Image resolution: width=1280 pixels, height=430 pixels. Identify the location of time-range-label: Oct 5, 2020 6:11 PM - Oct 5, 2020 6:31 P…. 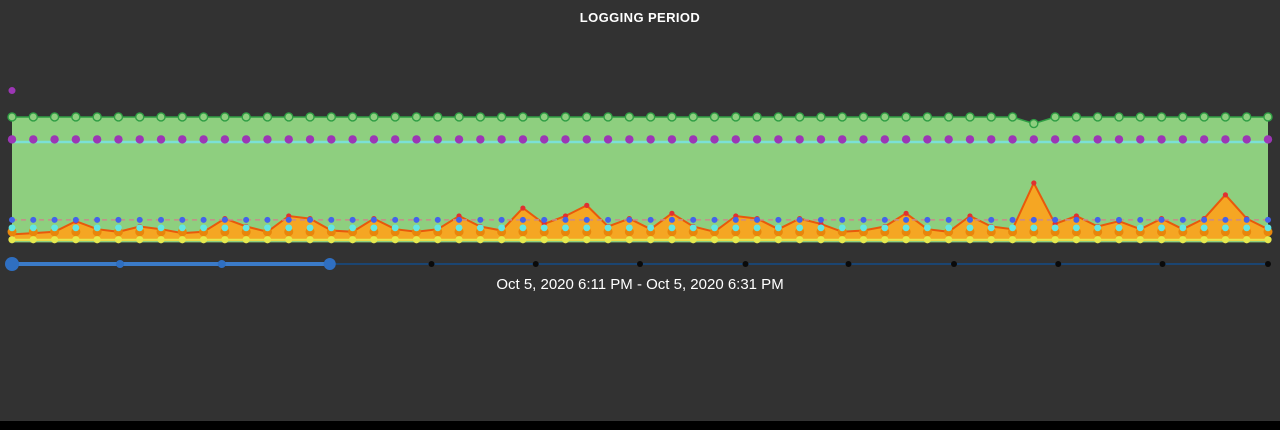
(640, 284).